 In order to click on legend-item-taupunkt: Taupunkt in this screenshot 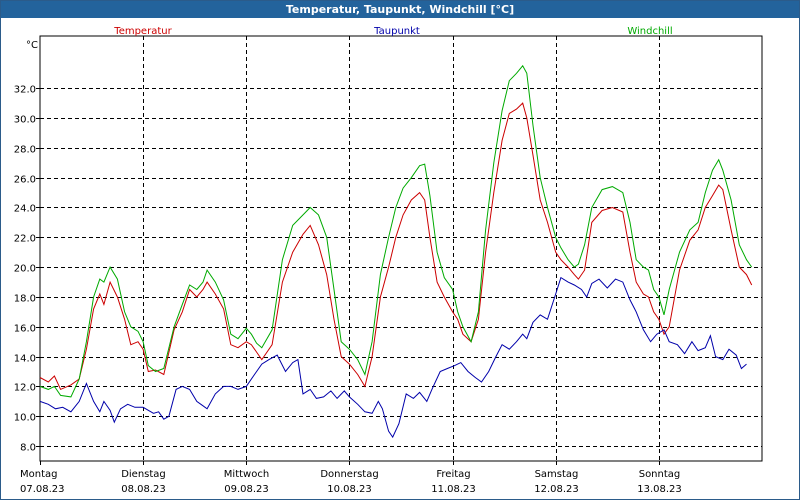, I will do `click(396, 31)`.